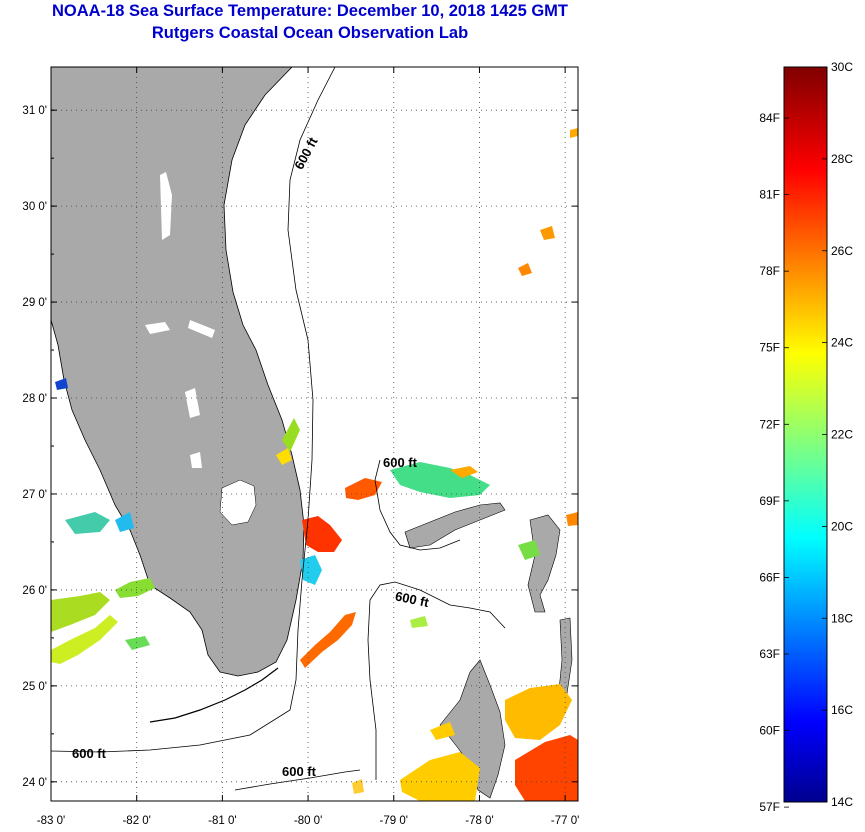 This screenshot has height=832, width=865. I want to click on celsius-label: 18C, so click(842, 618).